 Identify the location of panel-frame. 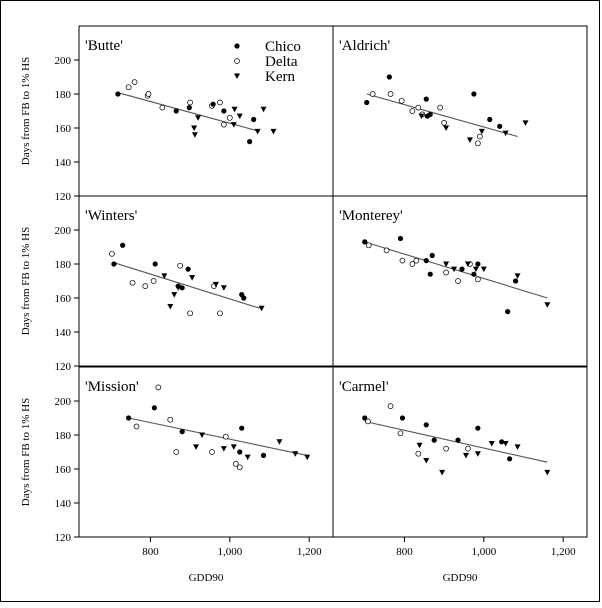
(460, 281).